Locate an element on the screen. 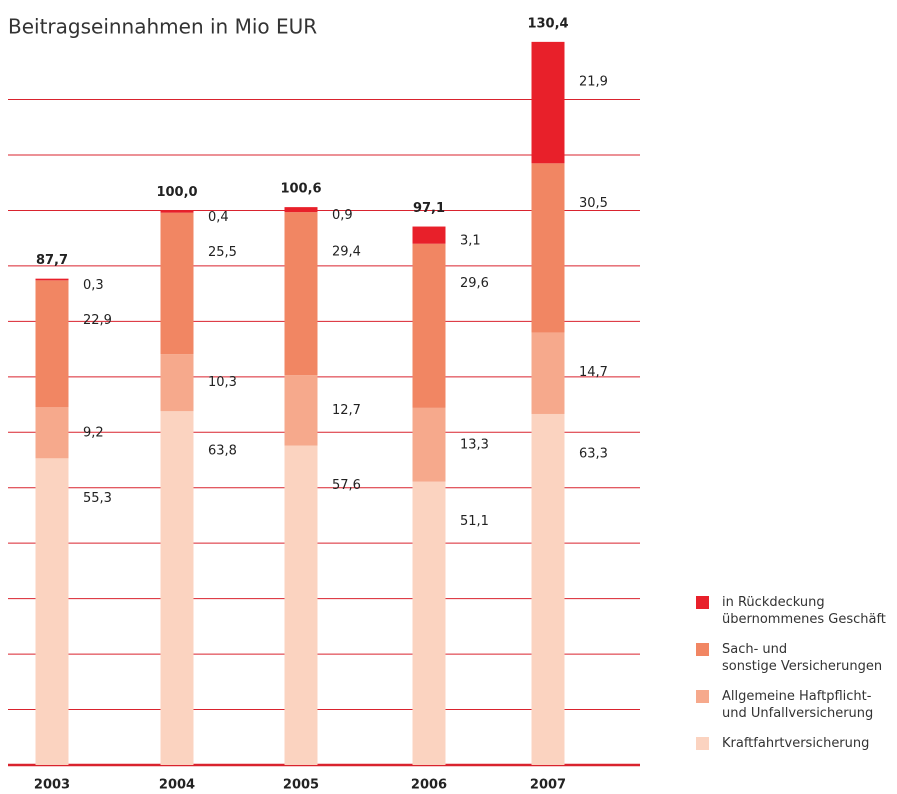  value-label: 29,6 is located at coordinates (474, 283).